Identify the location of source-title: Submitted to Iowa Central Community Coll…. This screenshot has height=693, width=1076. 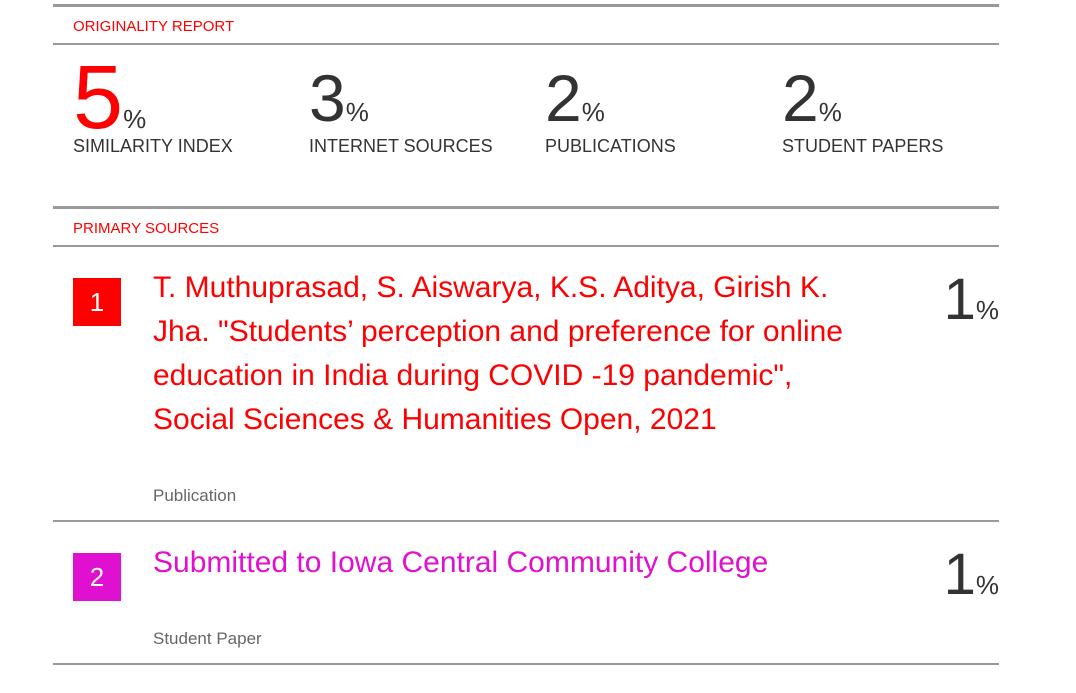
(461, 562).